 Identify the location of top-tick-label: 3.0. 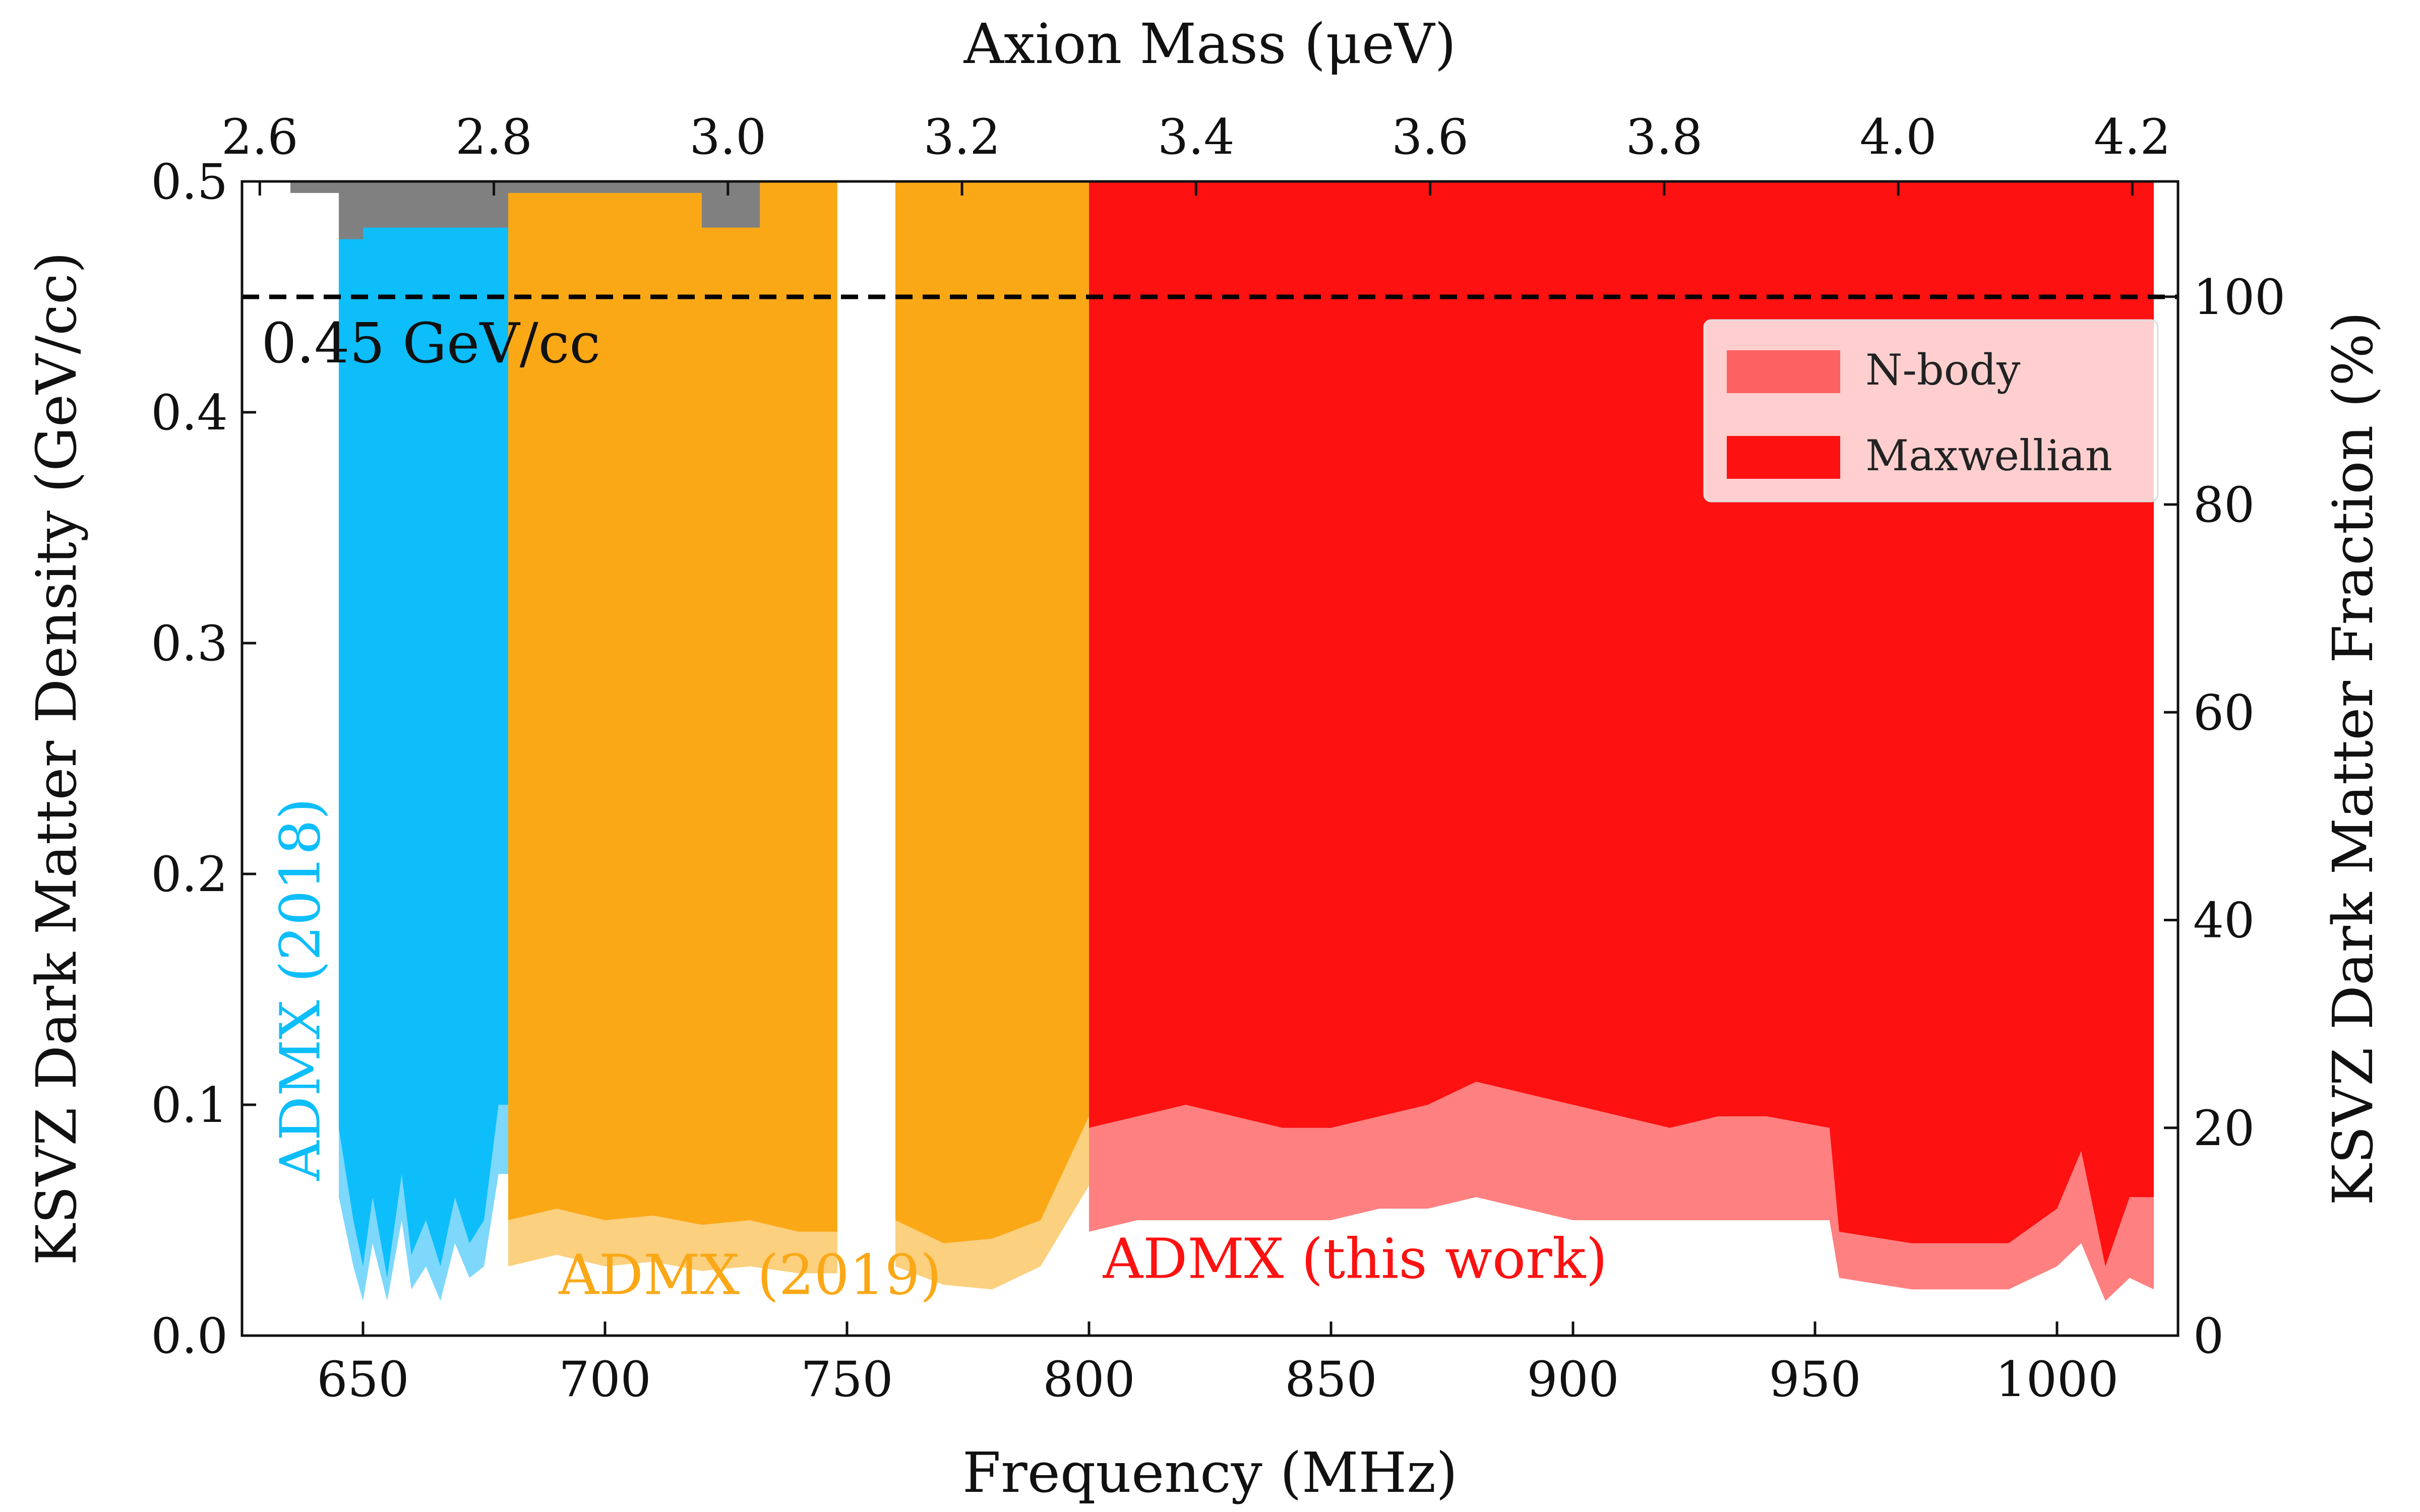
(727, 137).